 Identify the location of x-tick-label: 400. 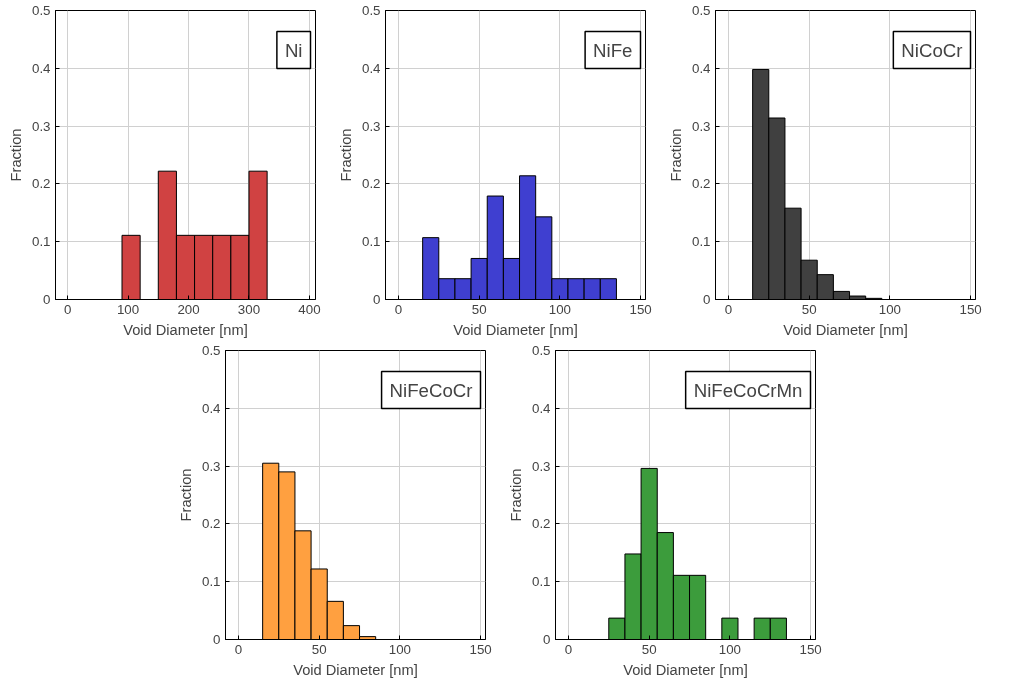
(309, 309).